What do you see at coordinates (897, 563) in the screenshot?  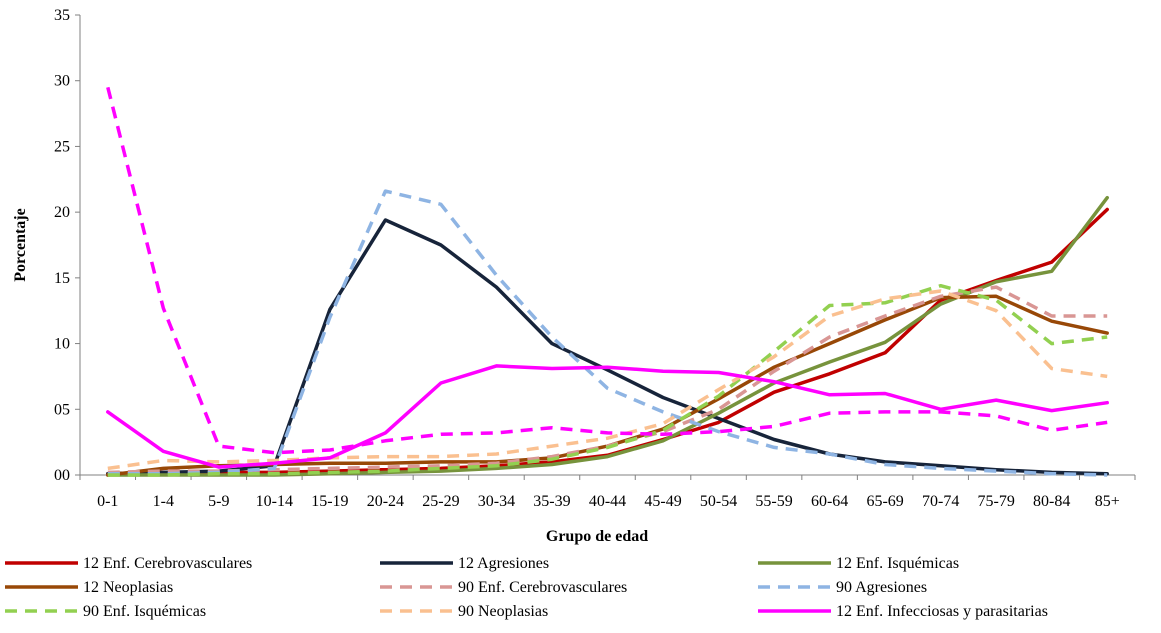 I see `legend-label: 12 Enf. Isquémicas` at bounding box center [897, 563].